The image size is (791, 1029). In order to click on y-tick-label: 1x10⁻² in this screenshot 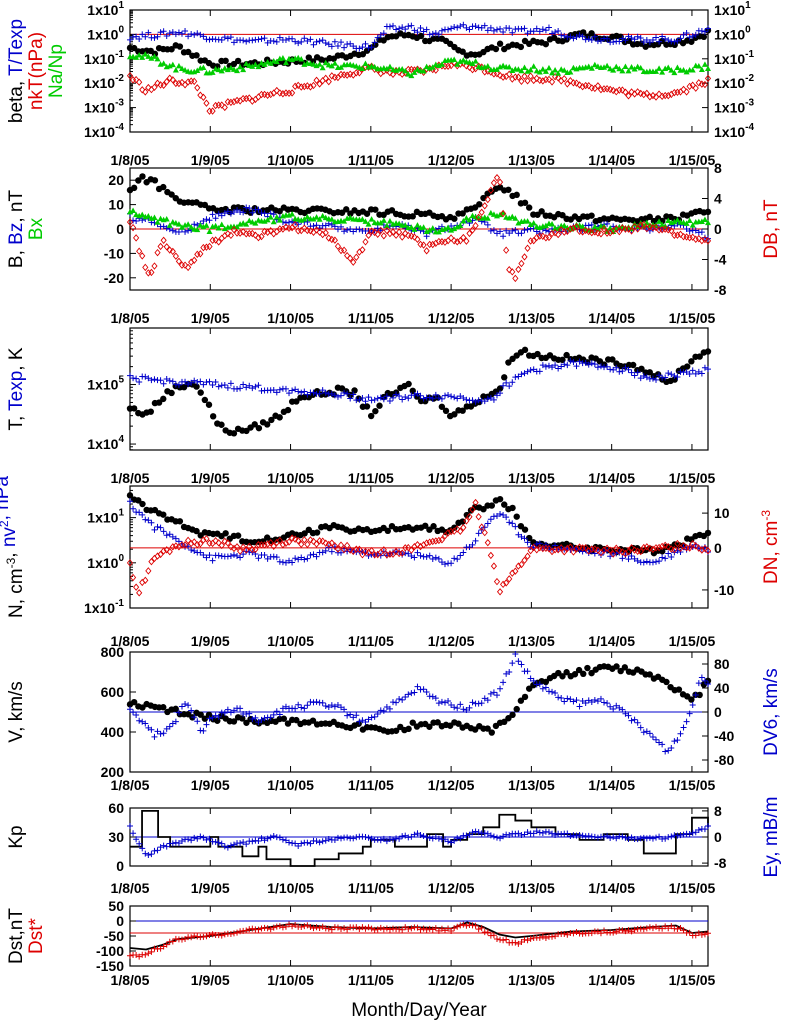, I will do `click(734, 82)`.